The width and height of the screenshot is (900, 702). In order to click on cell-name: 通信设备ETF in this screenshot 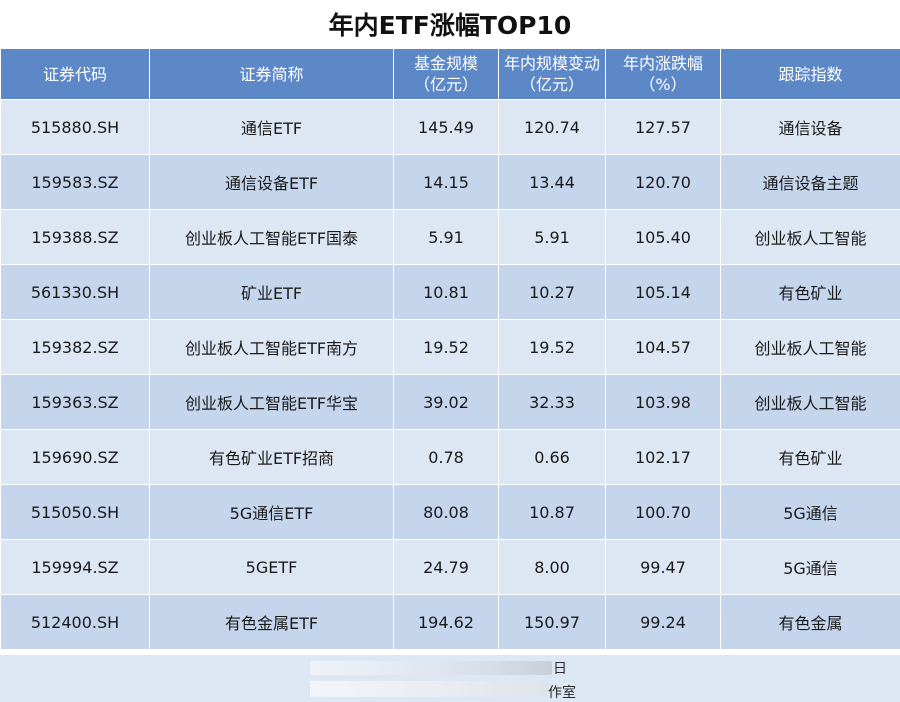, I will do `click(271, 182)`.